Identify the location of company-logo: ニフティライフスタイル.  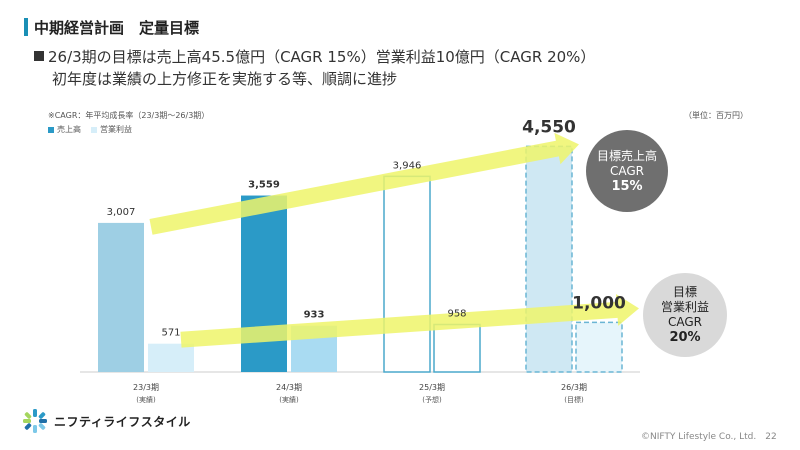
(106, 421).